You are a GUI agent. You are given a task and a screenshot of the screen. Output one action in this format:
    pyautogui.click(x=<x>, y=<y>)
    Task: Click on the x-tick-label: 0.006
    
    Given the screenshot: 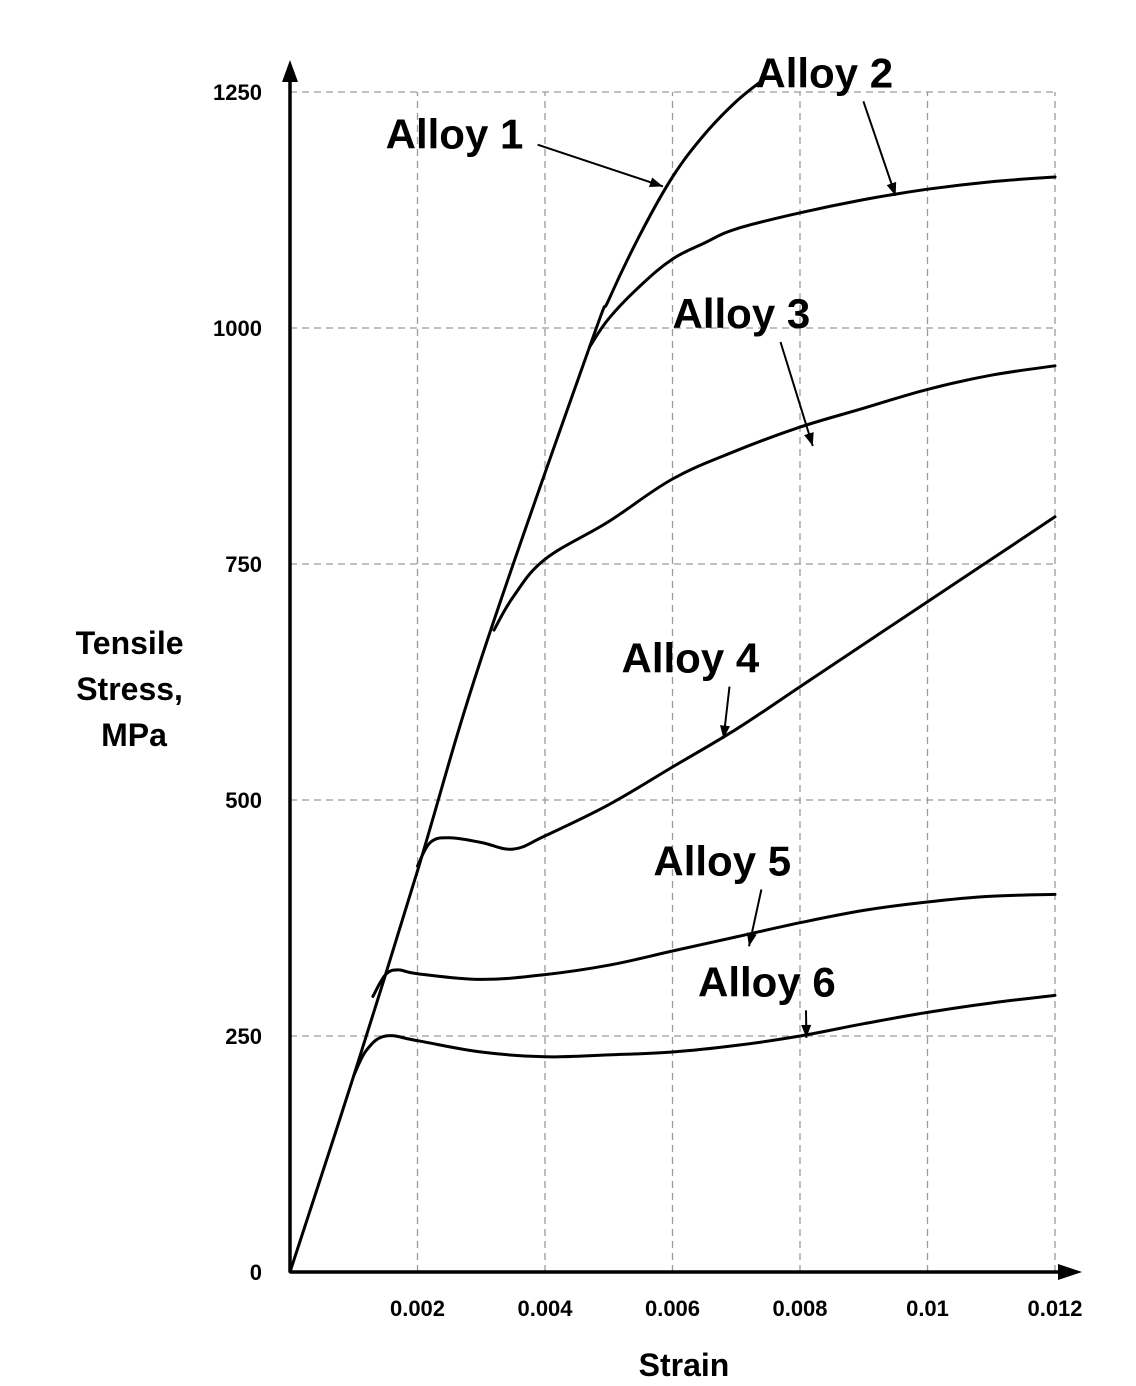 What is the action you would take?
    pyautogui.click(x=672, y=1308)
    